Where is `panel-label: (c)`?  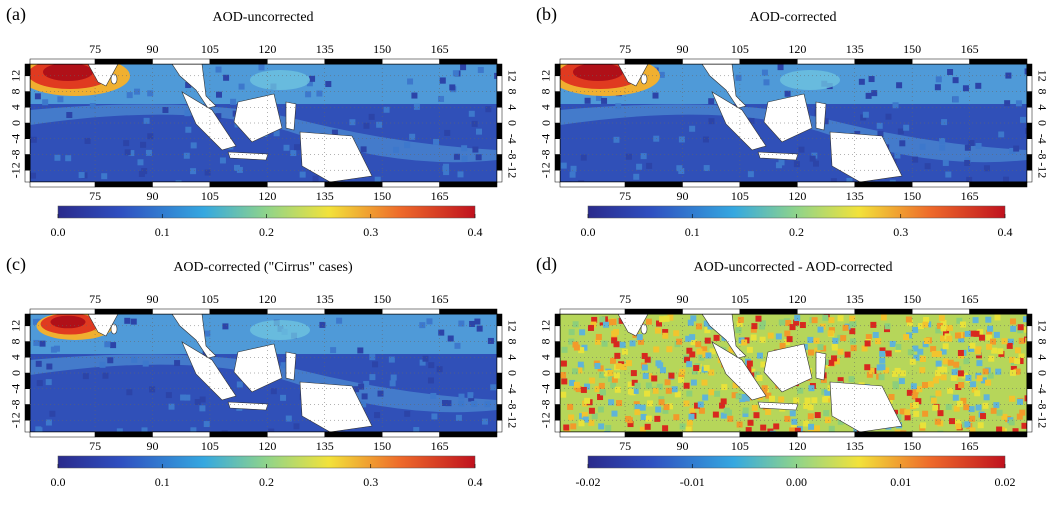
panel-label: (c) is located at coordinates (16, 264).